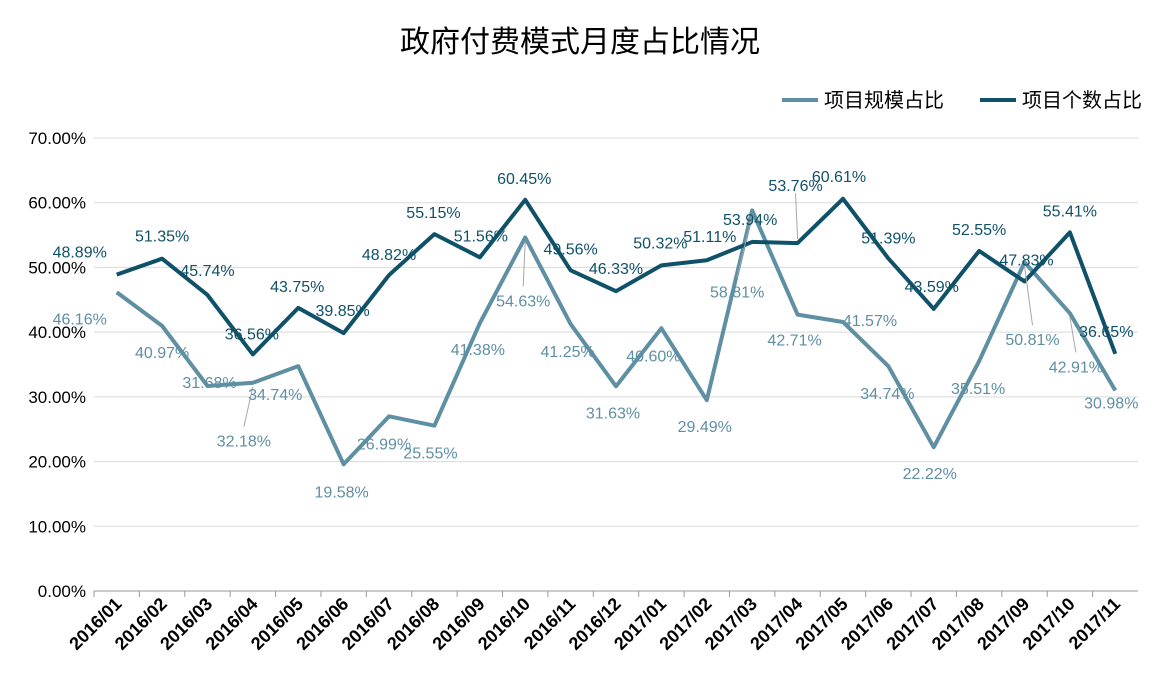 This screenshot has height=696, width=1160. I want to click on y-tick-label: 10.00%, so click(57, 526).